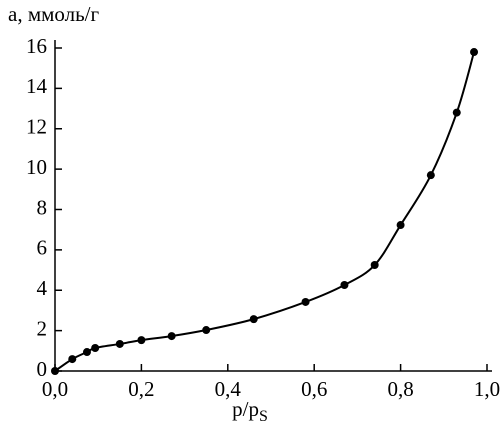 This screenshot has height=430, width=504. Describe the element at coordinates (36, 46) in the screenshot. I see `y-tick-label: 16` at that location.